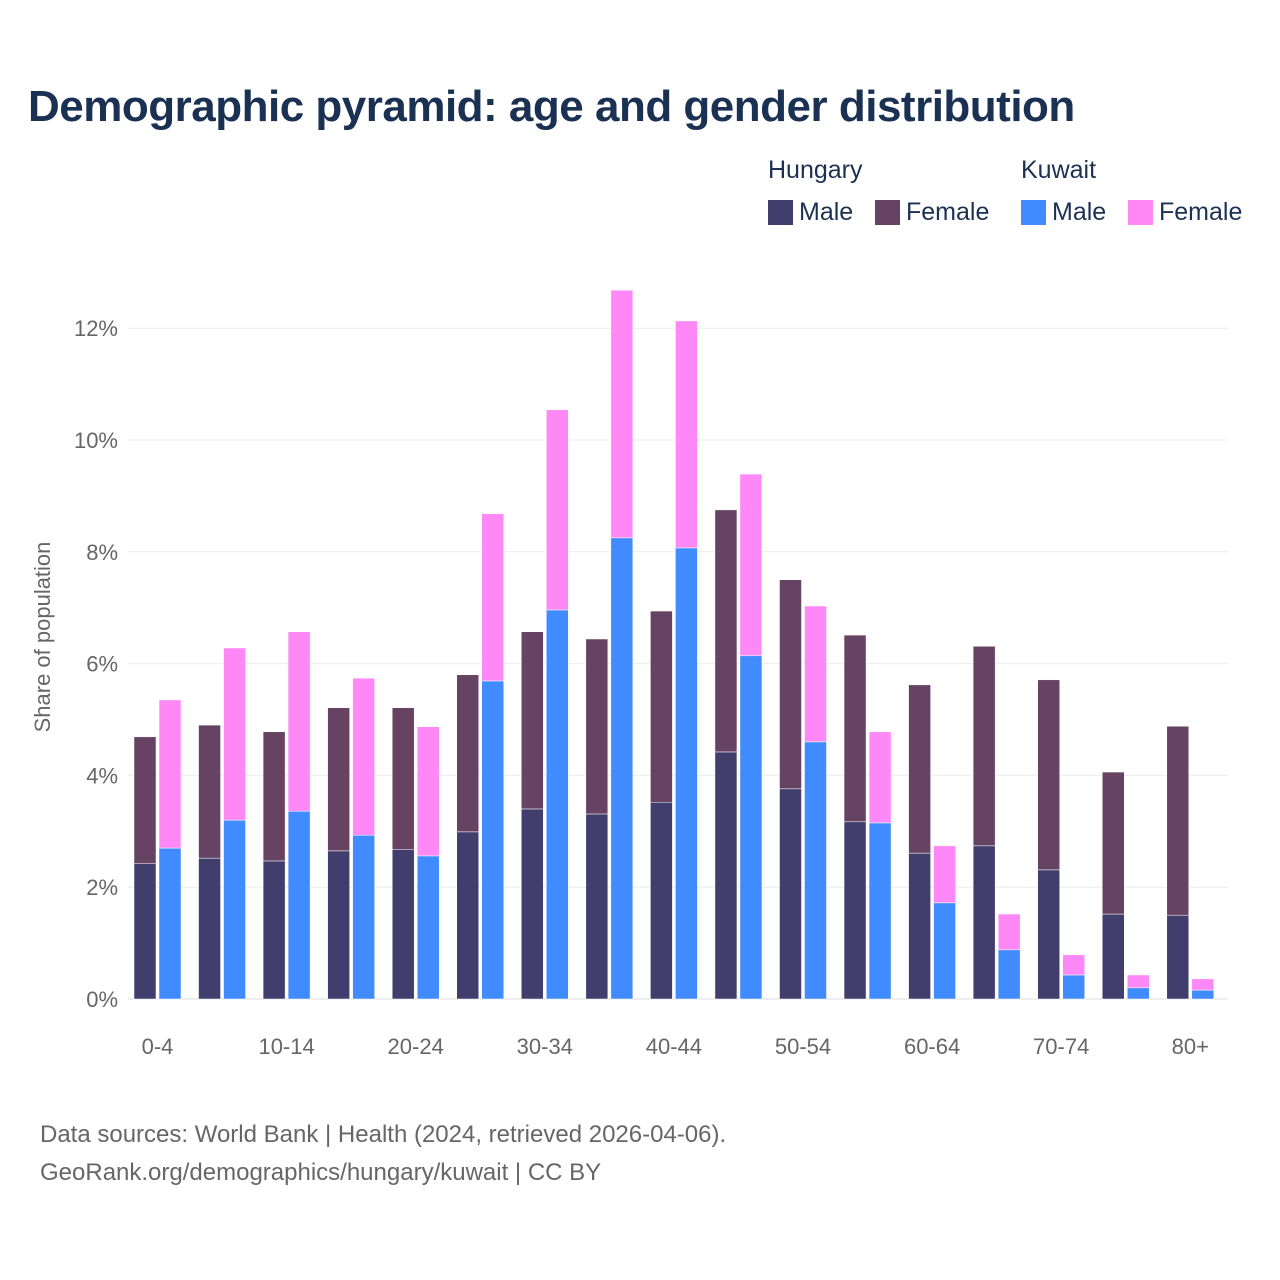  Describe the element at coordinates (674, 1046) in the screenshot. I see `x-tick-label: 40-44` at that location.